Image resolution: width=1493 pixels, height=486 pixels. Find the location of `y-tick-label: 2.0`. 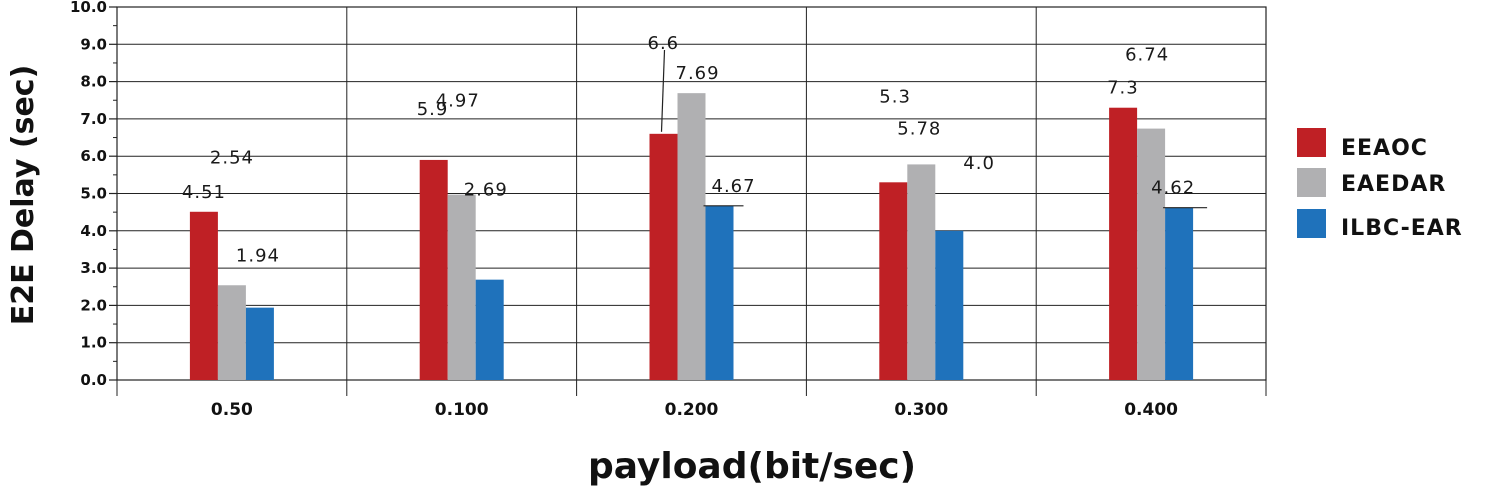

y-tick-label: 2.0 is located at coordinates (93, 305).